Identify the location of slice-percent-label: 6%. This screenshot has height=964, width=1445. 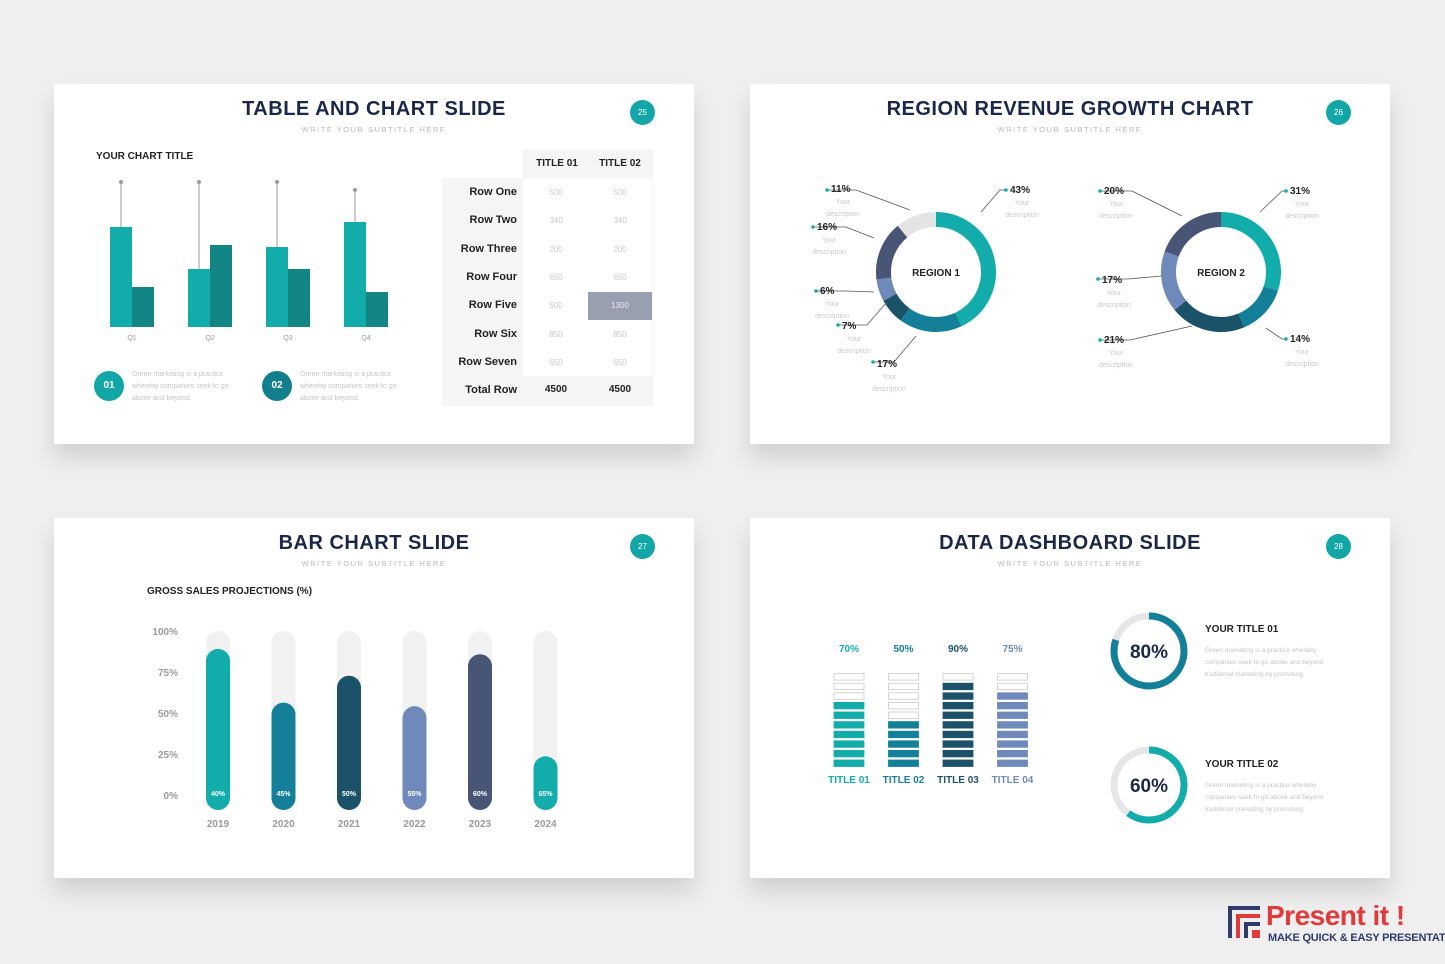
(827, 291).